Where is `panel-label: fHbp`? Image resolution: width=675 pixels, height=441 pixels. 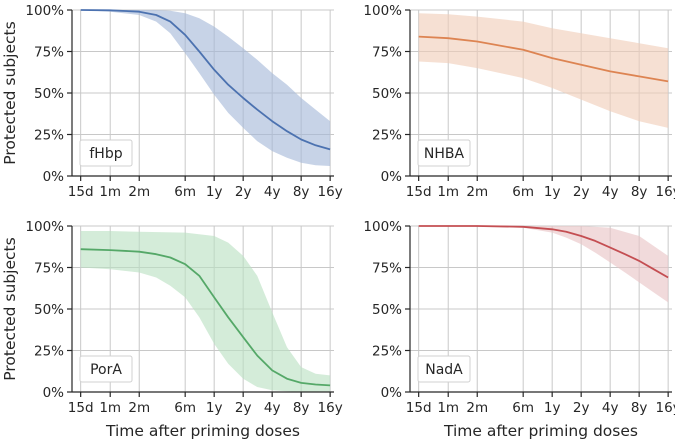 panel-label: fHbp is located at coordinates (105, 154).